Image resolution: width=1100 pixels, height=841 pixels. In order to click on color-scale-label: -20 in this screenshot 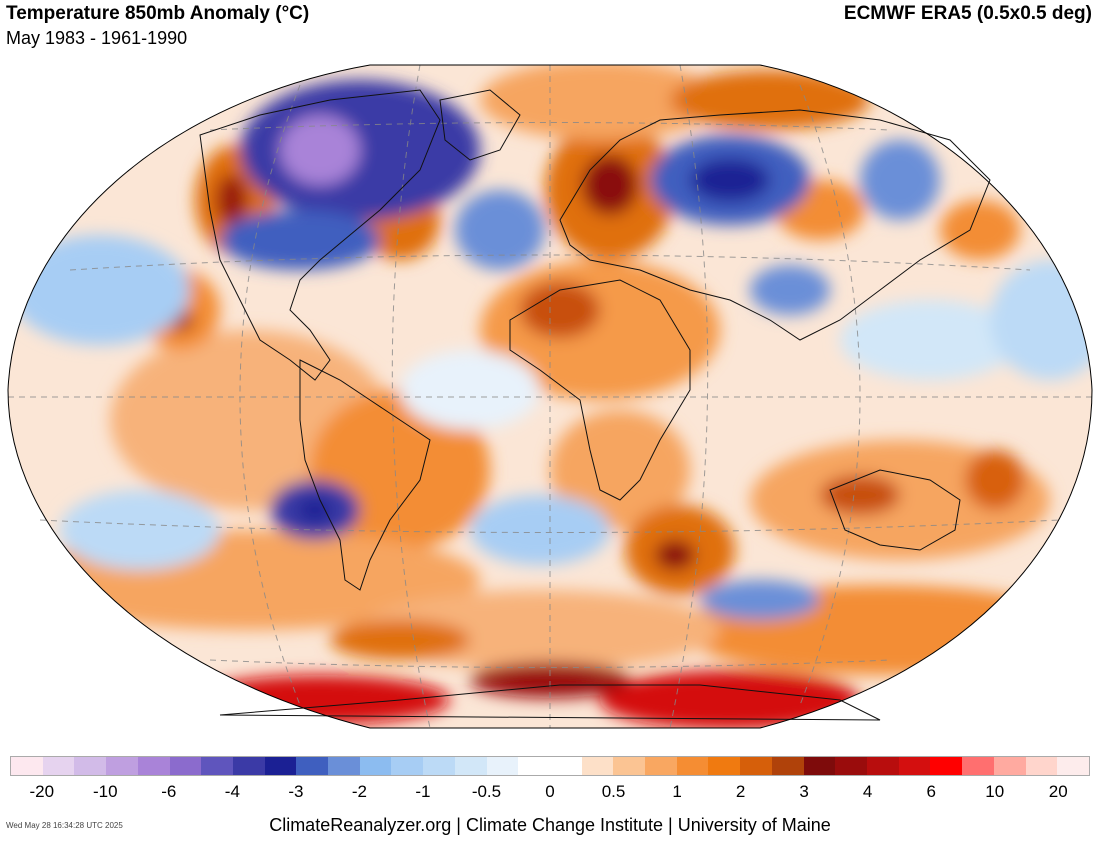, I will do `click(42, 791)`.